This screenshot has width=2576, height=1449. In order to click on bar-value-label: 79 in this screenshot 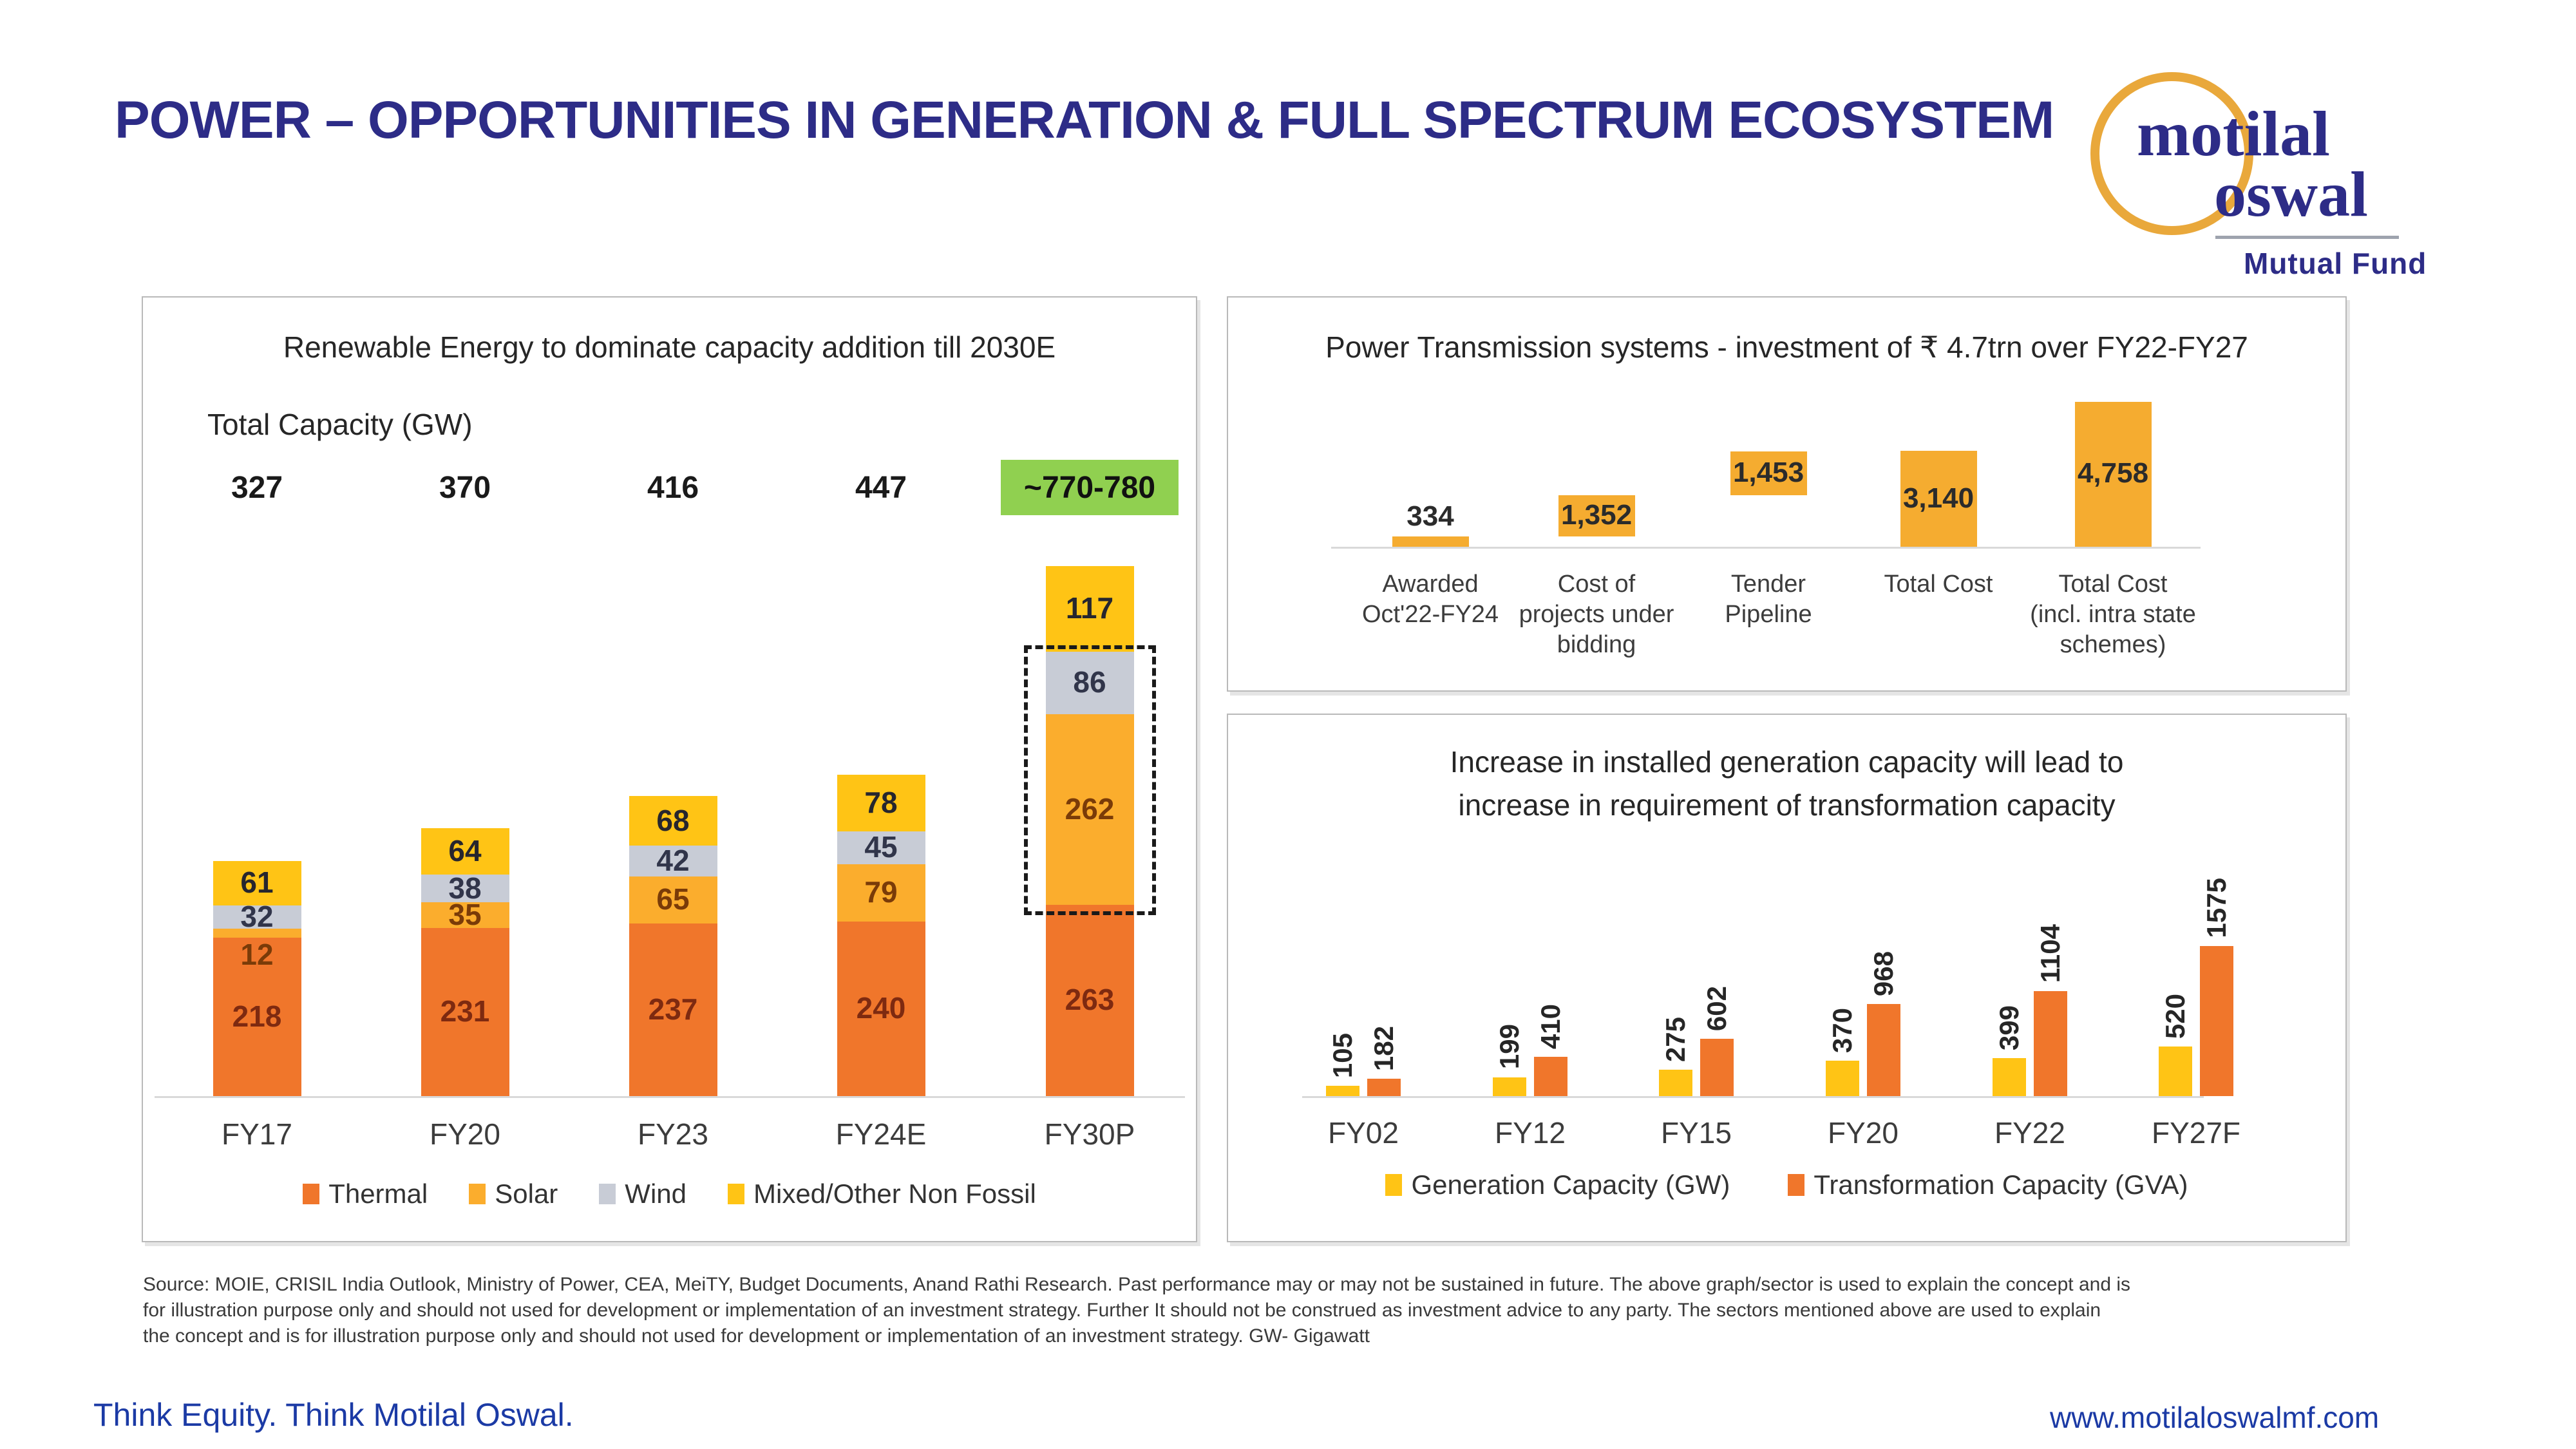, I will do `click(881, 892)`.